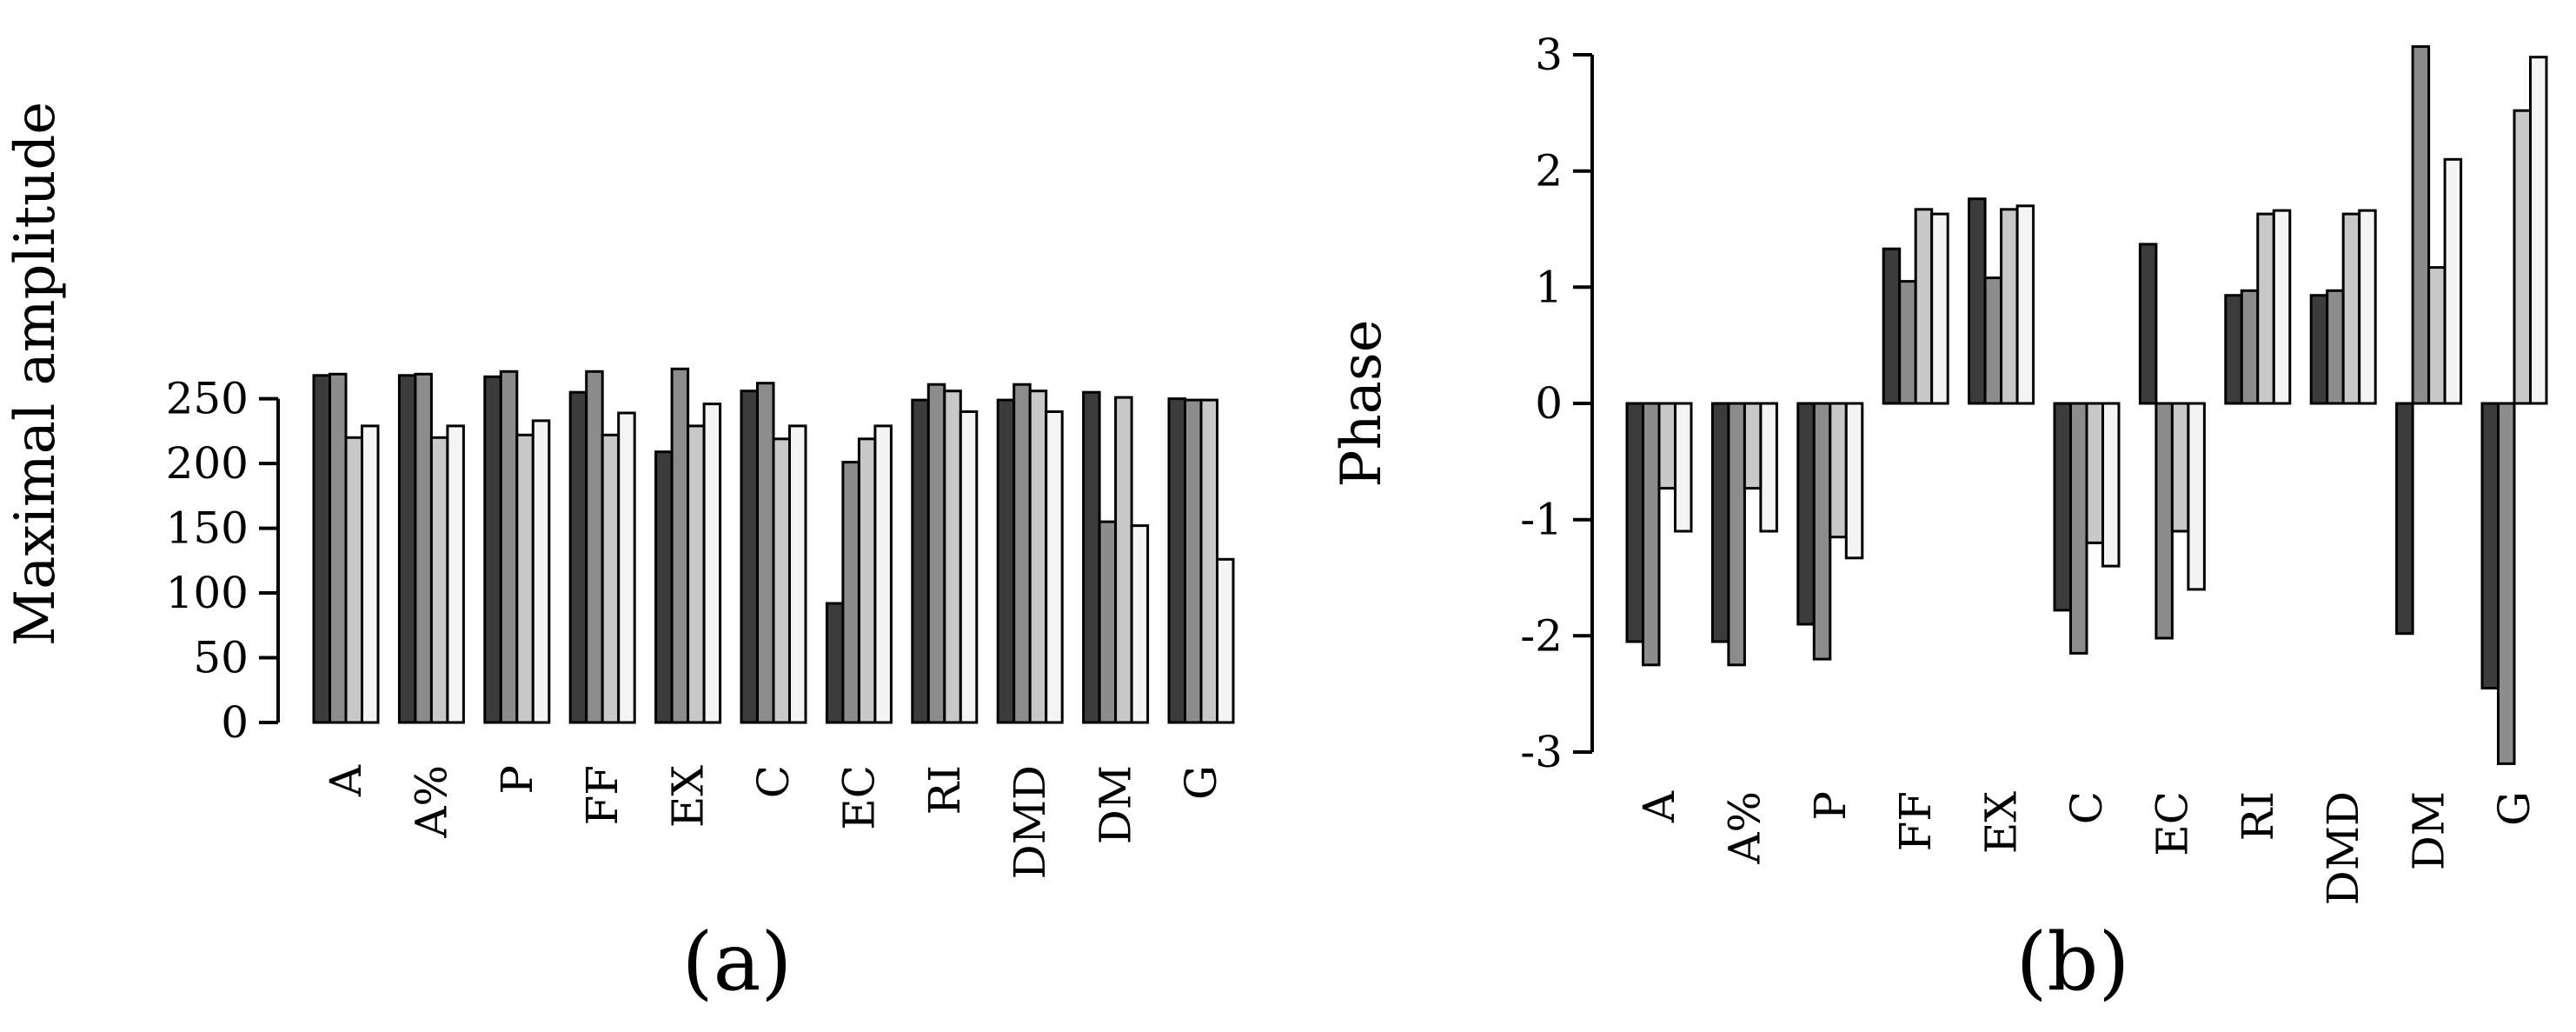 This screenshot has width=2576, height=1032. Describe the element at coordinates (2009, 306) in the screenshot. I see `phase-bar-ex-s3` at that location.